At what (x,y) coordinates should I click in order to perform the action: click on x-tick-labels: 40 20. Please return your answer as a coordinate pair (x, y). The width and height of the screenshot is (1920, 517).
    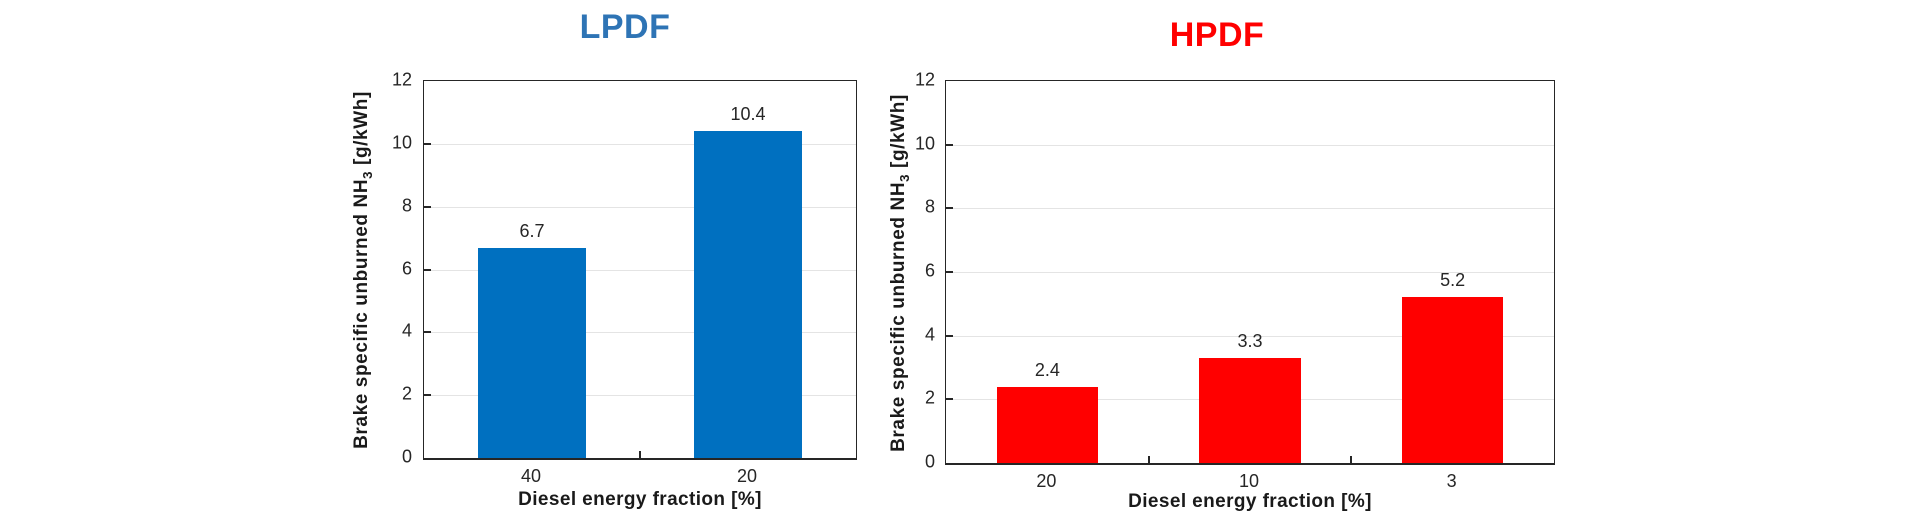
    Looking at the image, I should click on (640, 478).